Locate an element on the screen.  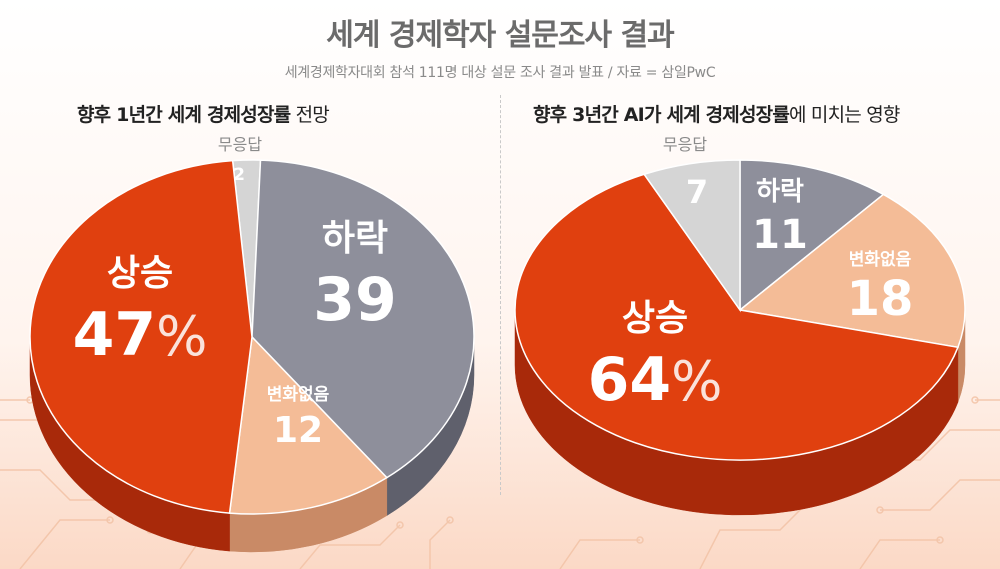
pie2-value-up: 64% is located at coordinates (655, 380).